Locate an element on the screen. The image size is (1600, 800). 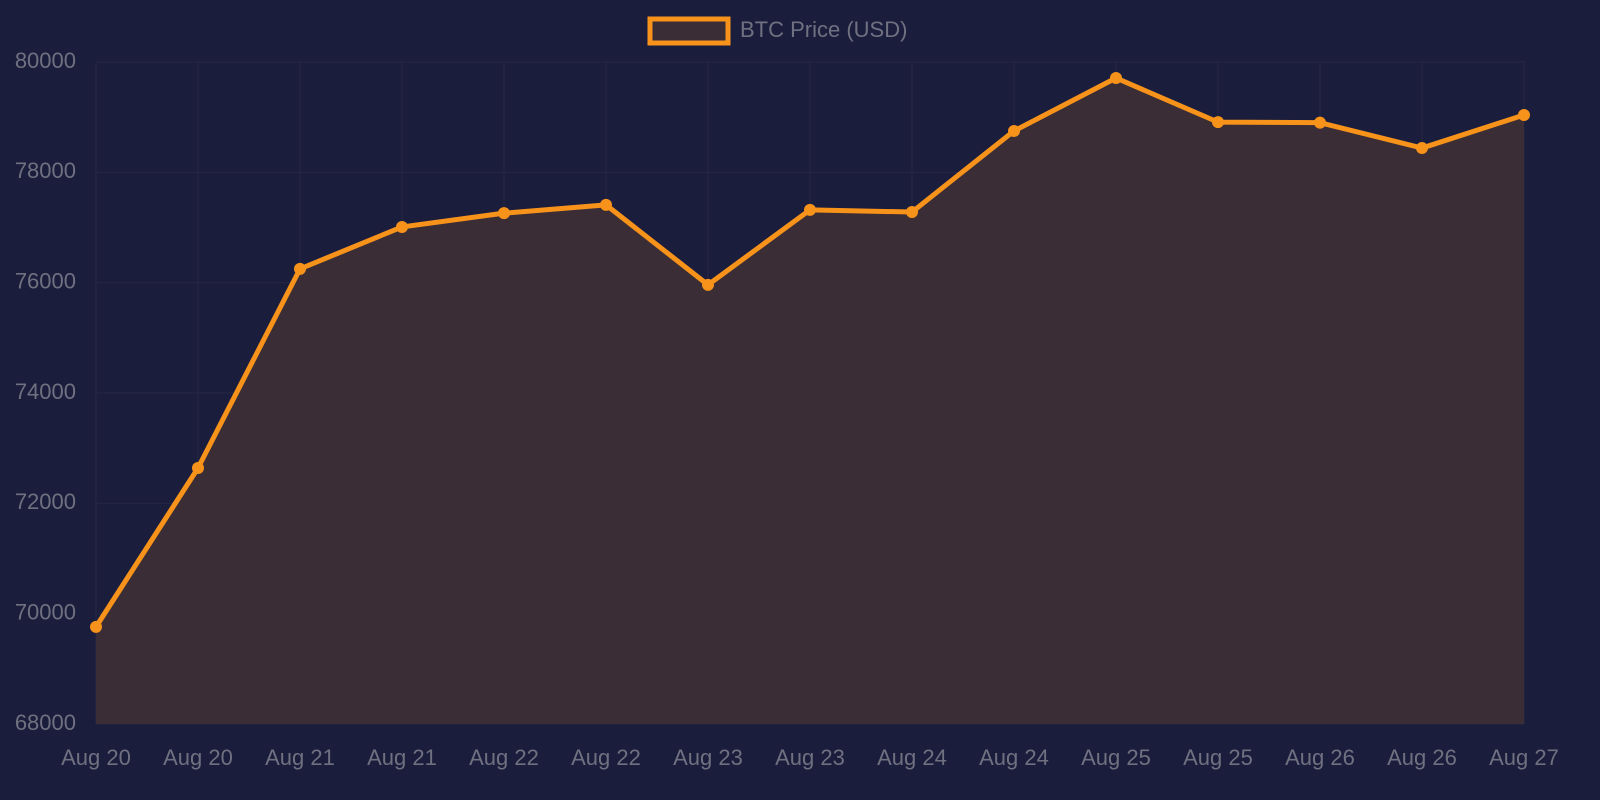
y-tick-label: 80000 is located at coordinates (45, 60).